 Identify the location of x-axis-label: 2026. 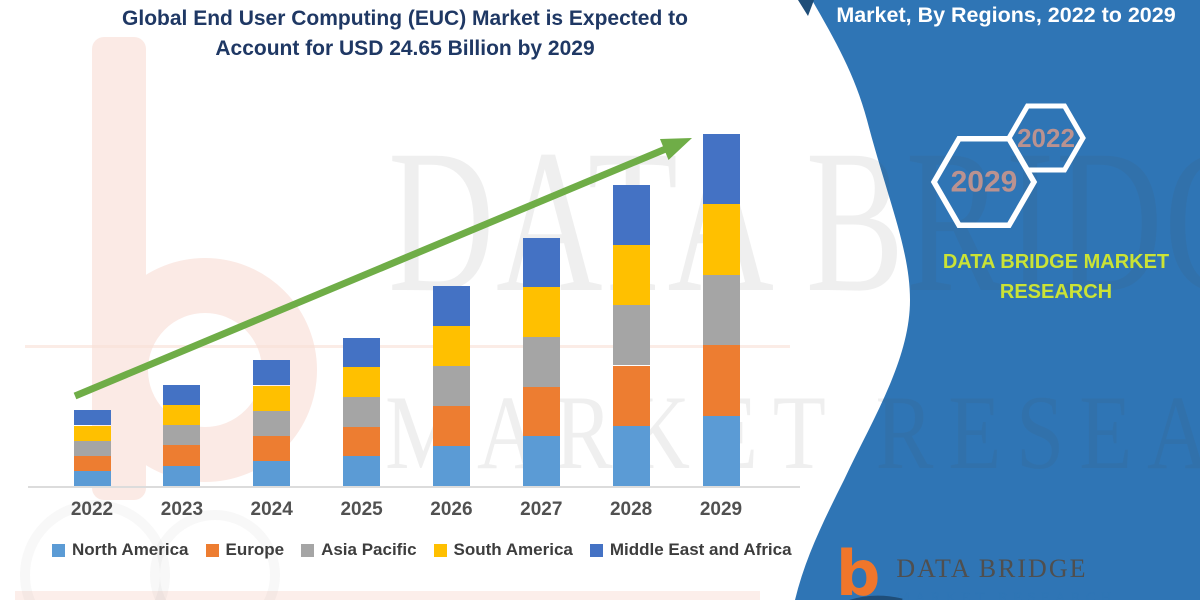
(451, 509).